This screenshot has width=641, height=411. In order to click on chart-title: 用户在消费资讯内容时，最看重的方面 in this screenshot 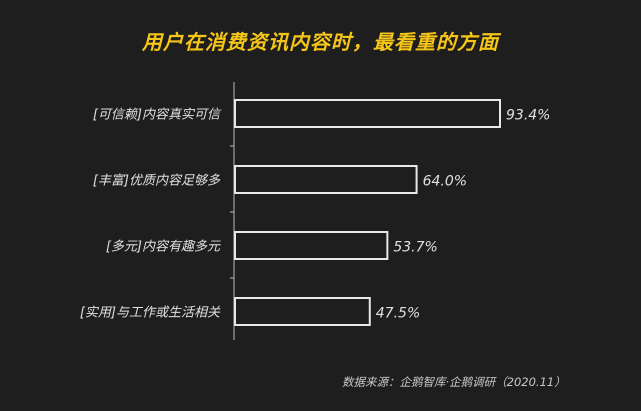, I will do `click(320, 42)`.